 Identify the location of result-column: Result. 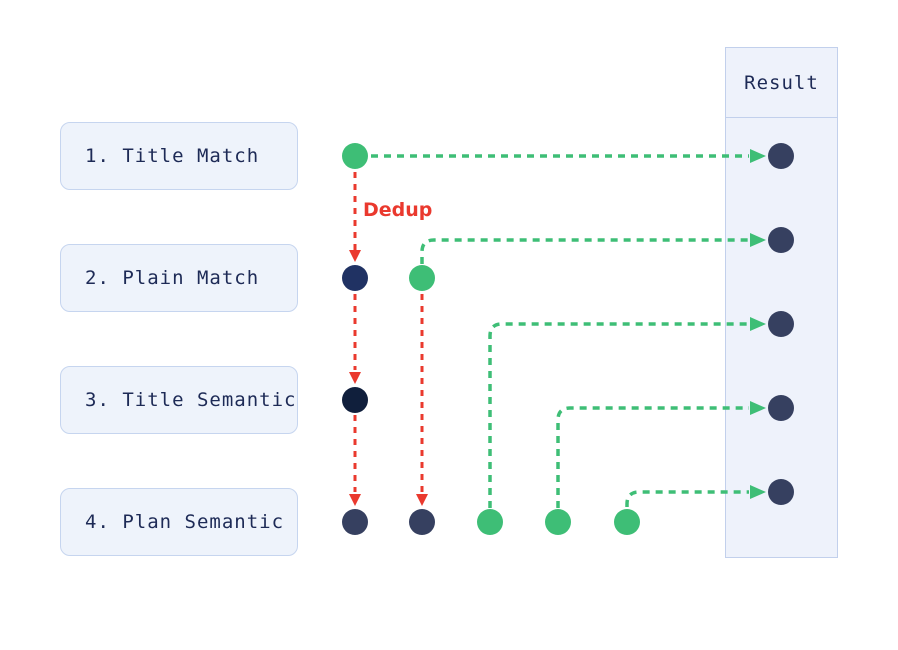
(781, 302).